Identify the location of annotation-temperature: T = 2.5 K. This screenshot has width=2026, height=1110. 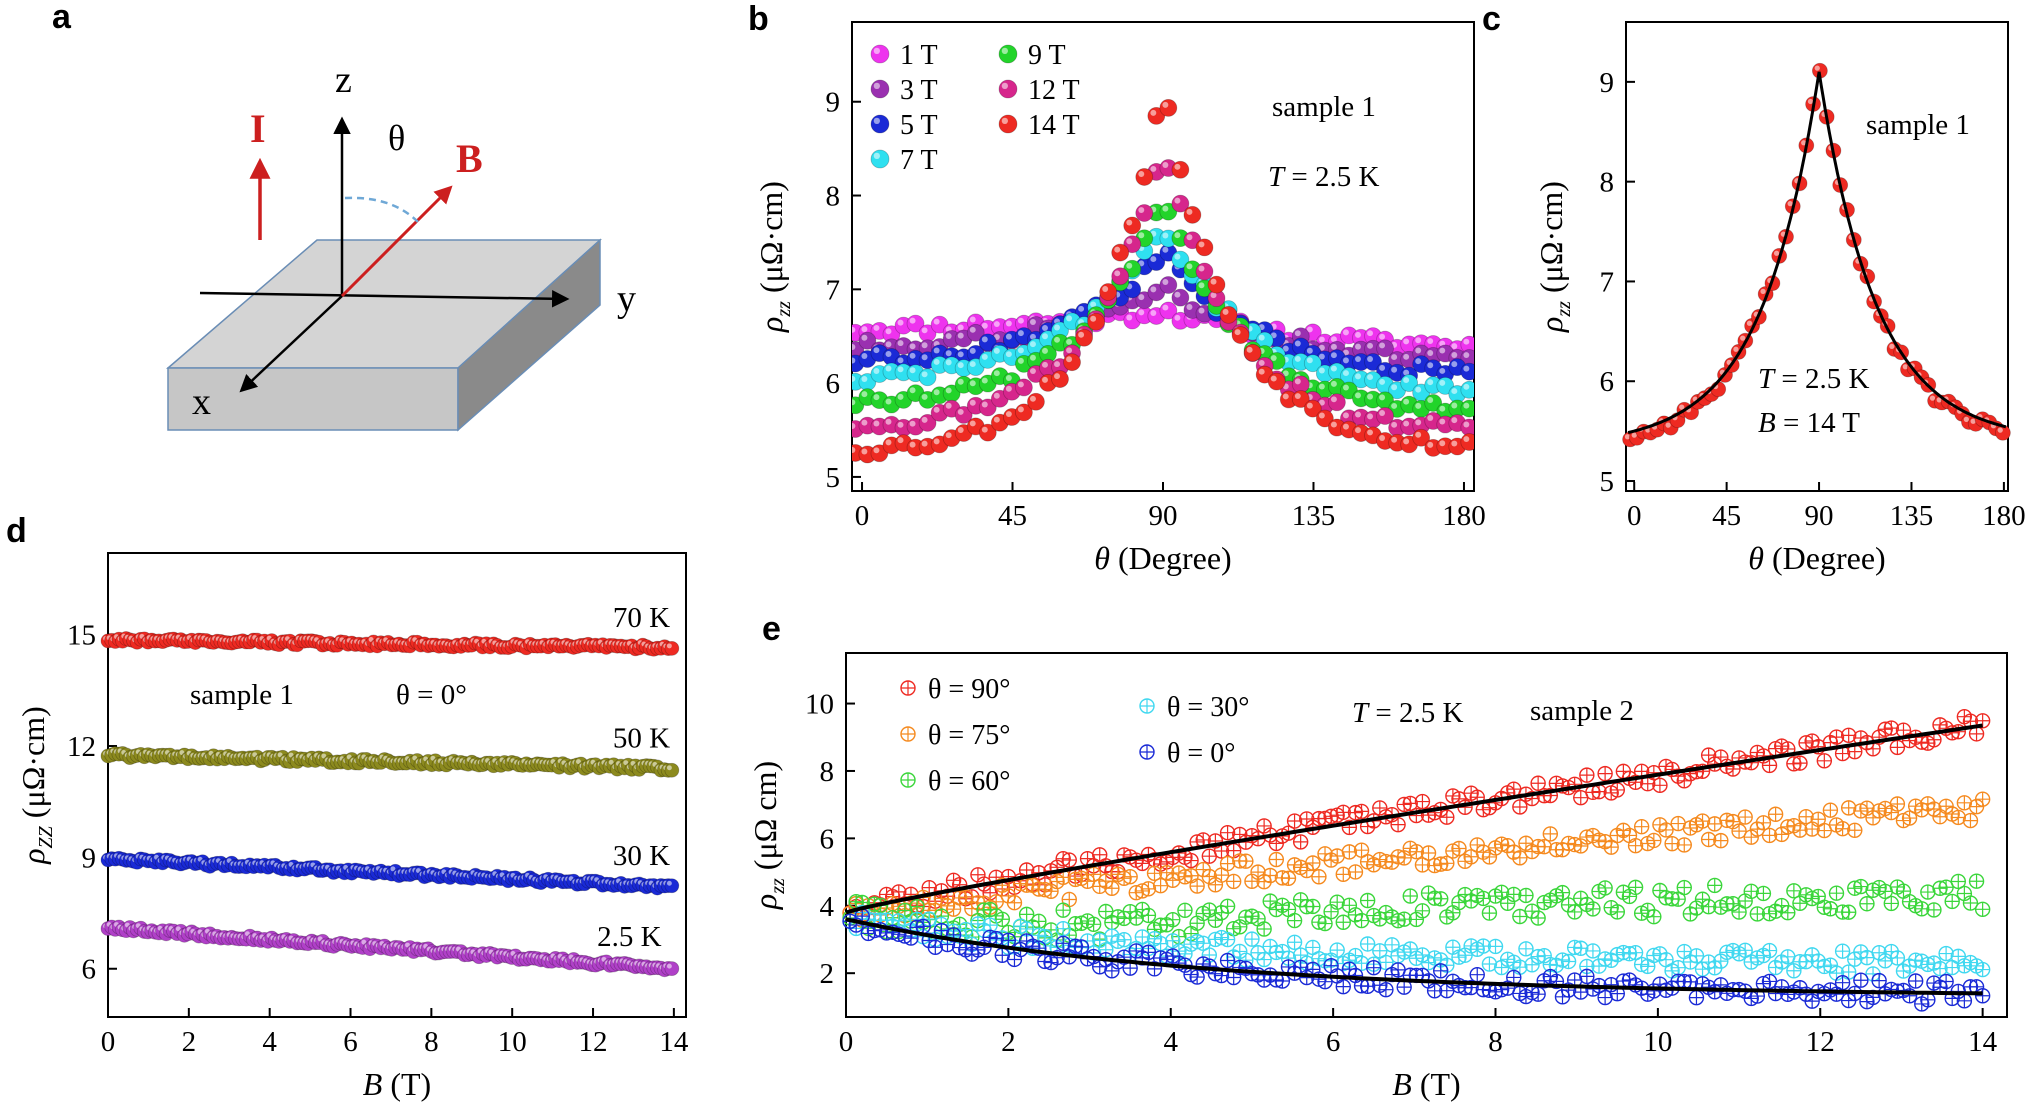
(1407, 713).